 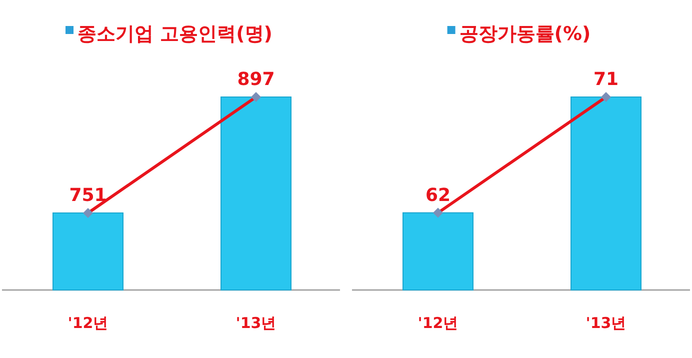 What do you see at coordinates (525, 34) in the screenshot?
I see `chart-title: 공장가동률(%)` at bounding box center [525, 34].